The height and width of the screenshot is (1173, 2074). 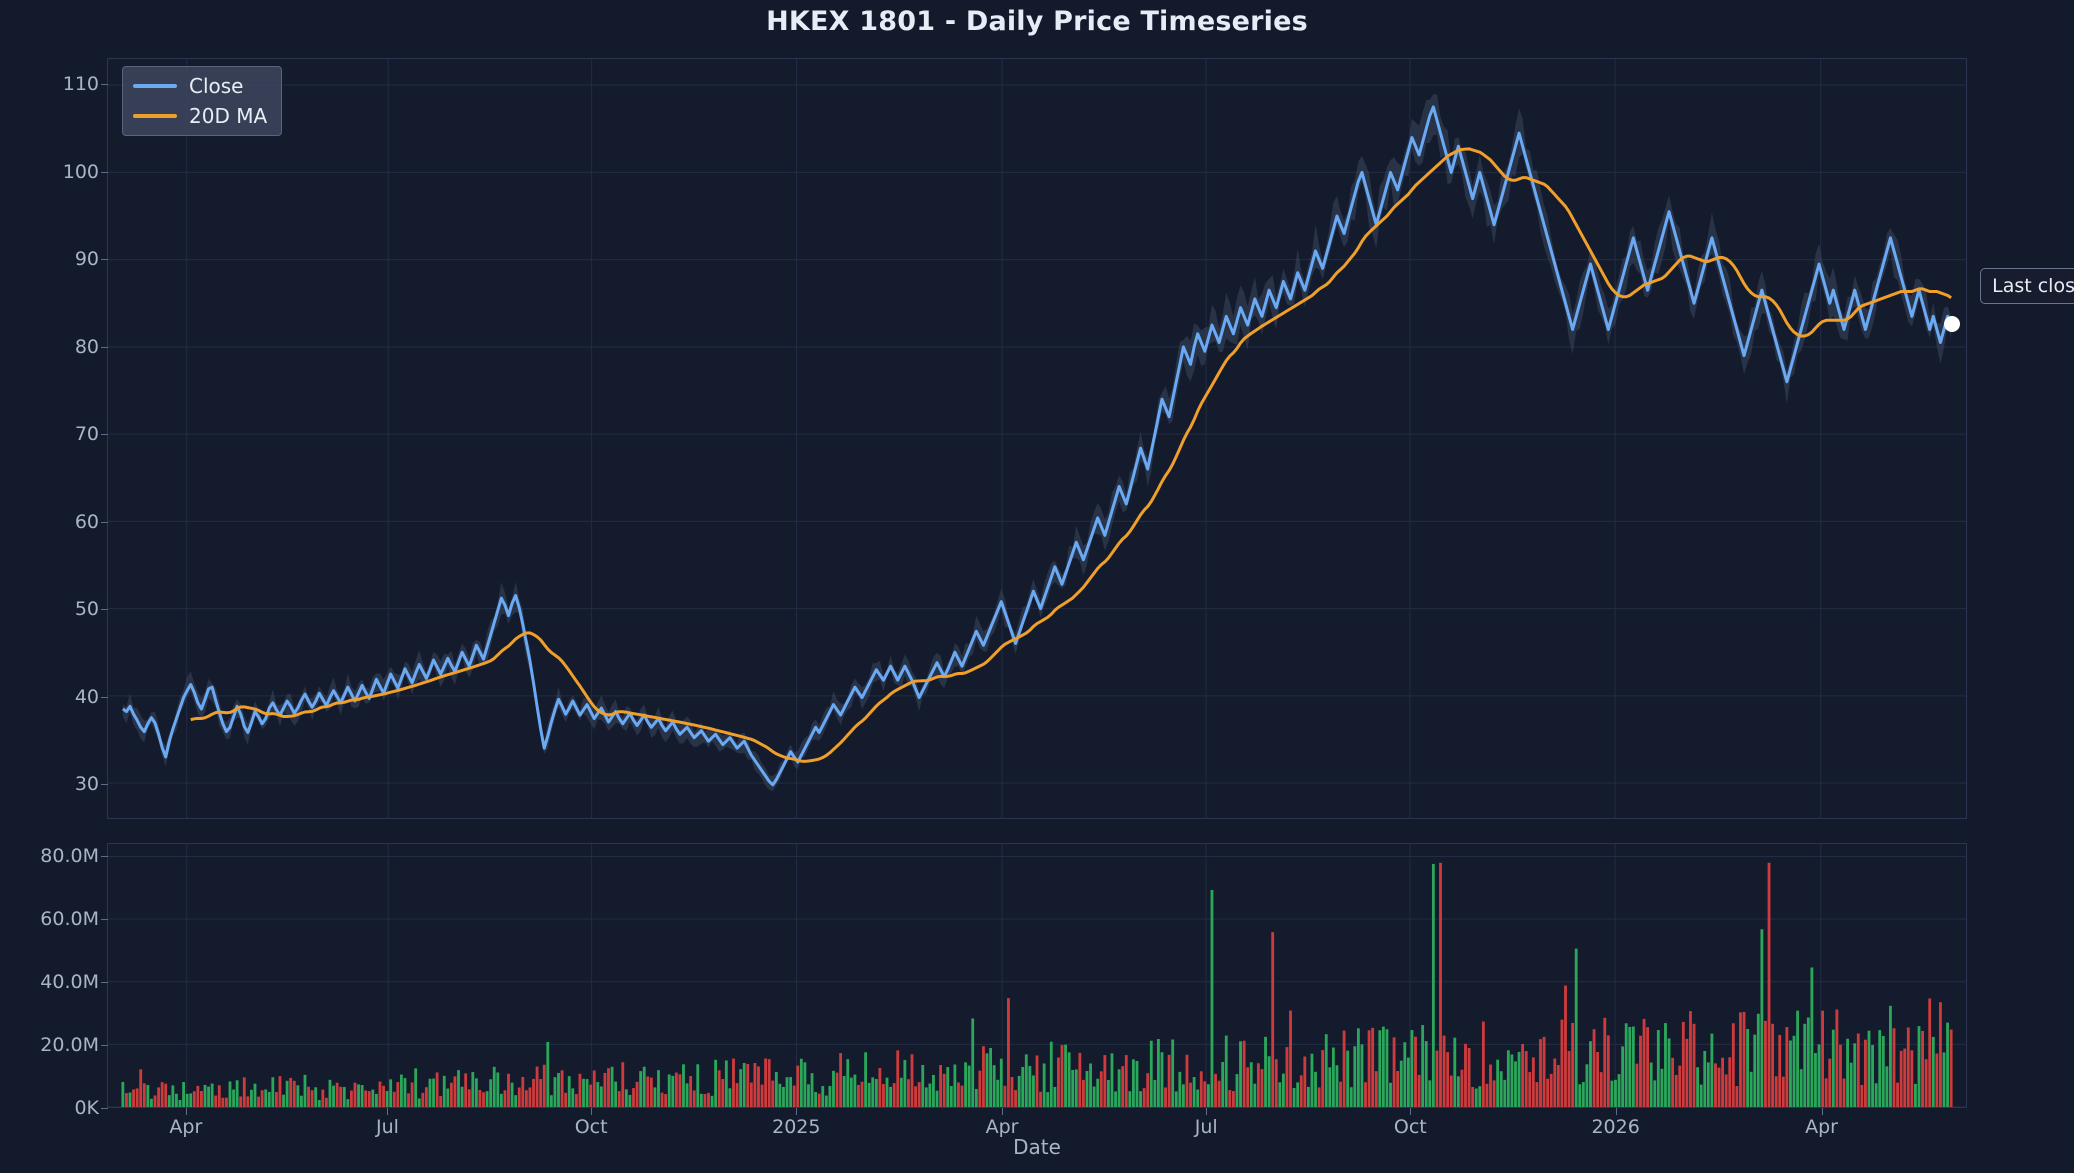 I want to click on chart-legend: Close 20D MA, so click(x=202, y=101).